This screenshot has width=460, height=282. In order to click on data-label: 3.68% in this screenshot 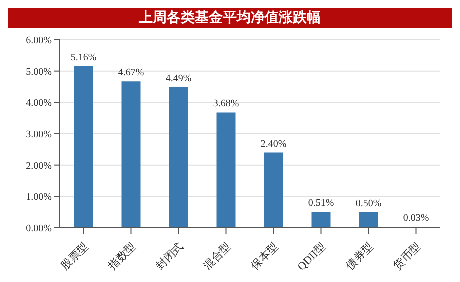, I will do `click(226, 104)`.